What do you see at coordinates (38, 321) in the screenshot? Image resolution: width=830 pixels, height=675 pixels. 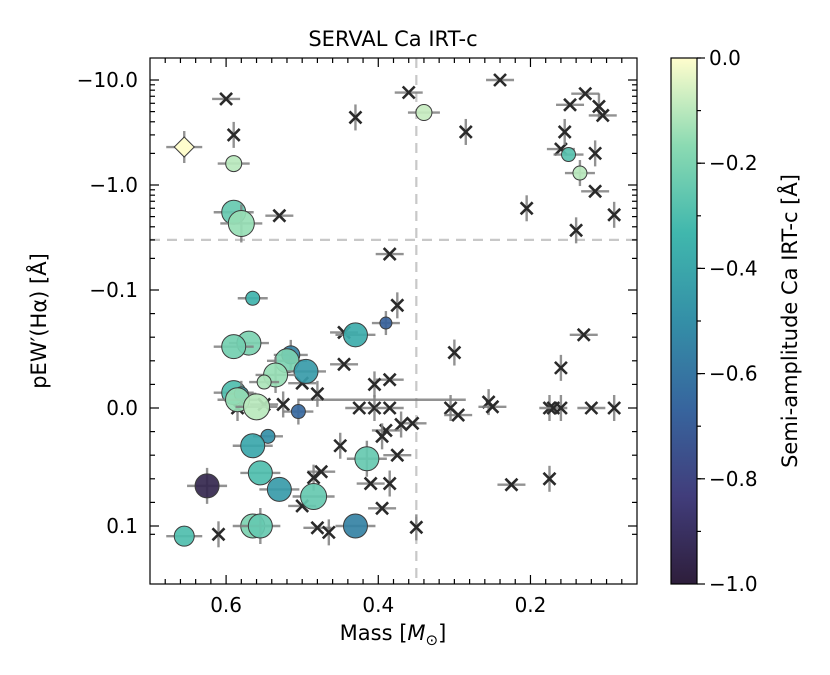 I see `y-axis-title: pEW′(Hα) [Å]` at bounding box center [38, 321].